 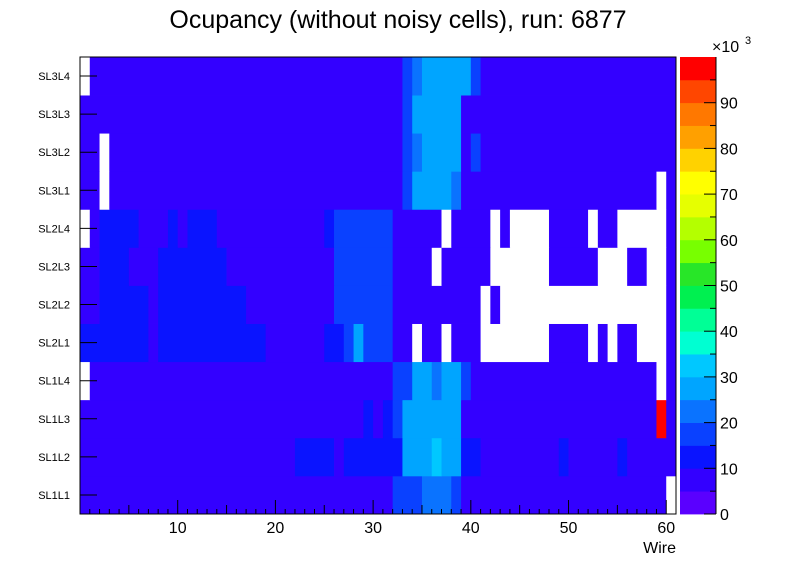 What do you see at coordinates (417, 76) in the screenshot?
I see `heatmap-cell-sl3l4-w35` at bounding box center [417, 76].